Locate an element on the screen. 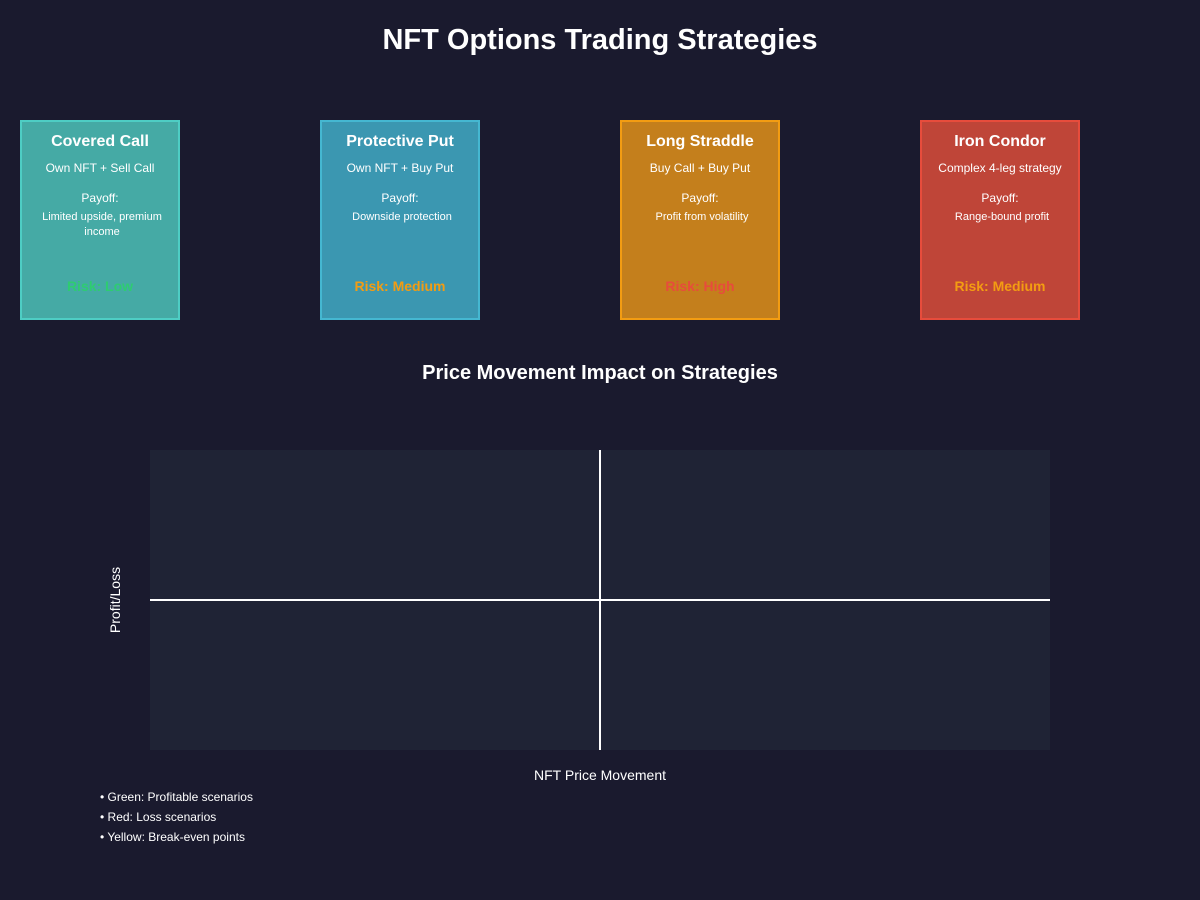 This screenshot has height=900, width=1200. strategy-name: Covered Call is located at coordinates (100, 141).